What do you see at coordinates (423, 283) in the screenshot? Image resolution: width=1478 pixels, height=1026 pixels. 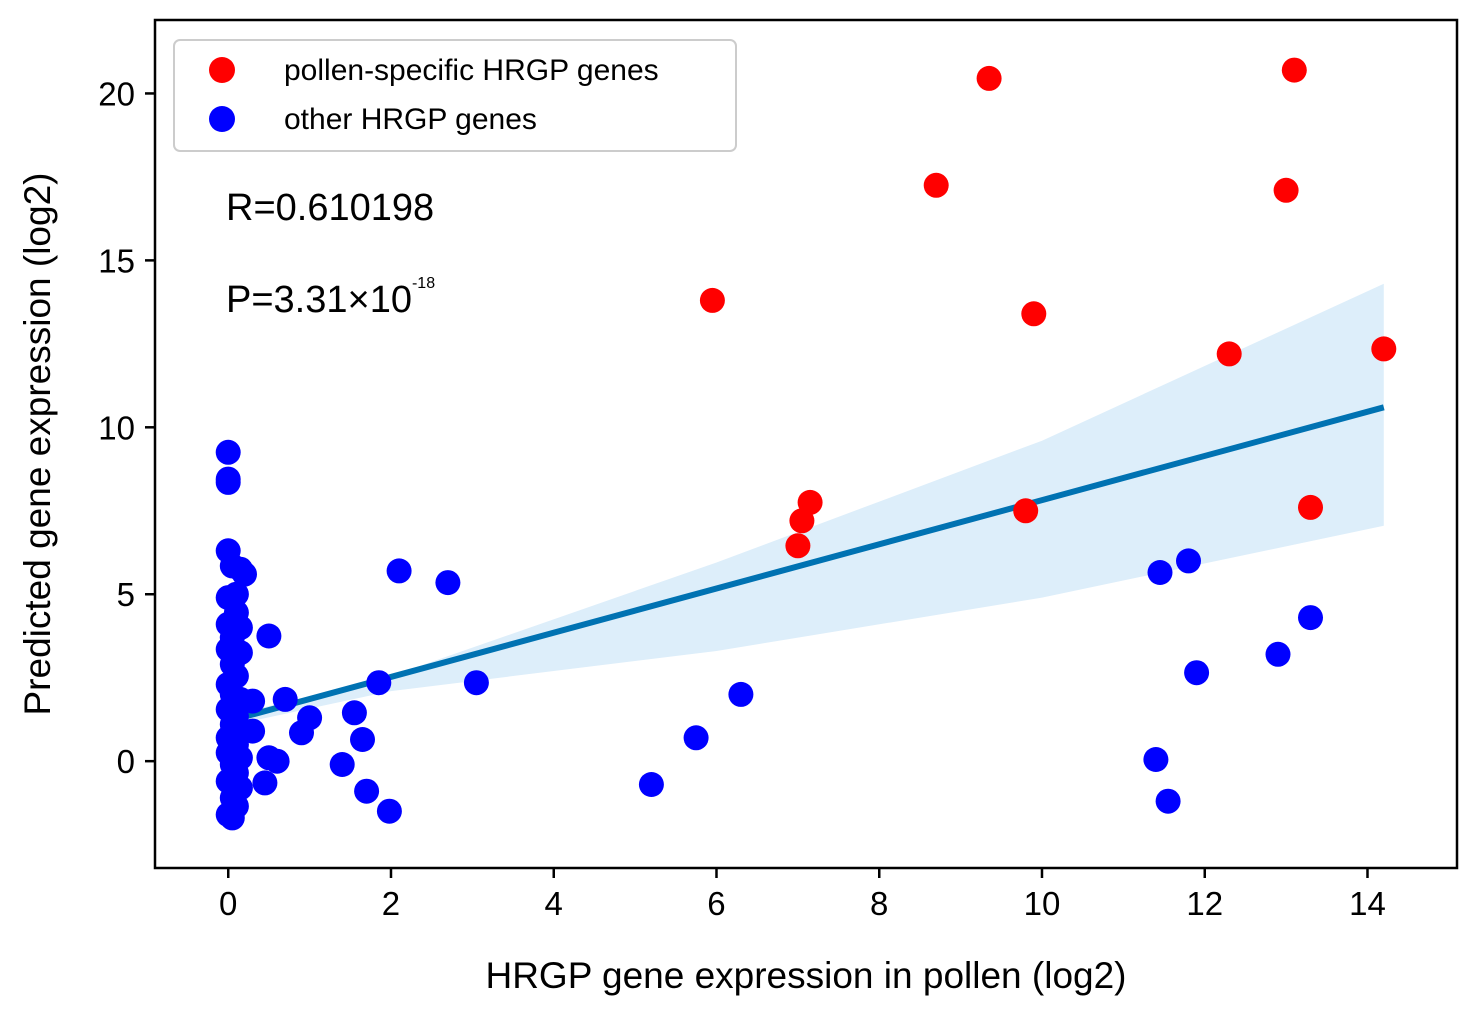 I see `p-value-exponent: -18` at bounding box center [423, 283].